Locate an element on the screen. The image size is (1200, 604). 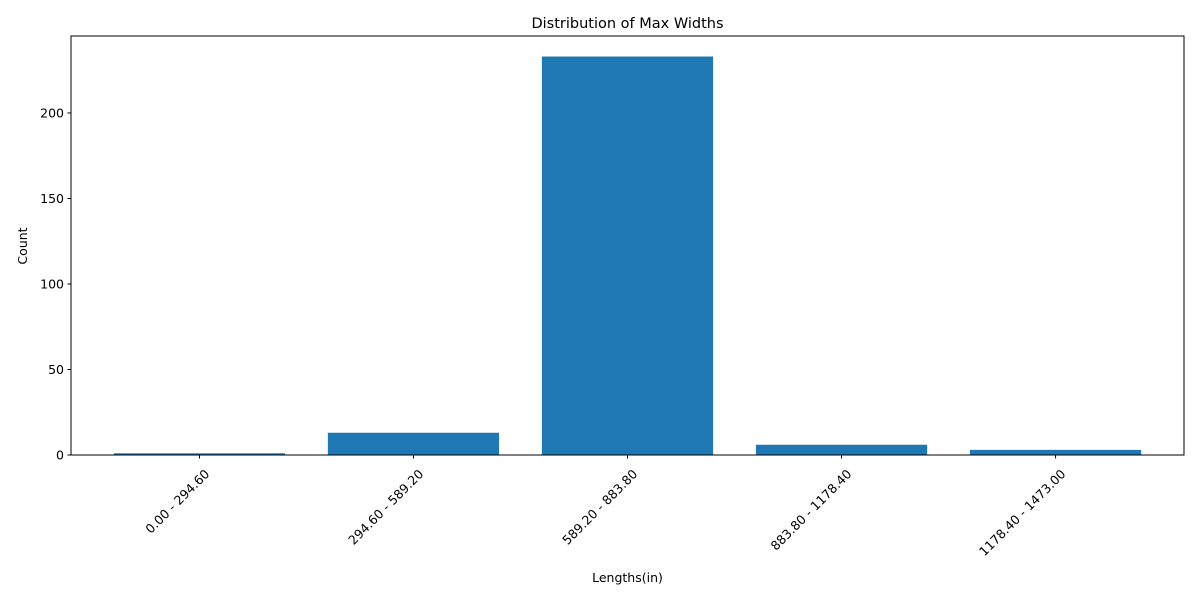
x-axis-label: Lengths(in) is located at coordinates (627, 577).